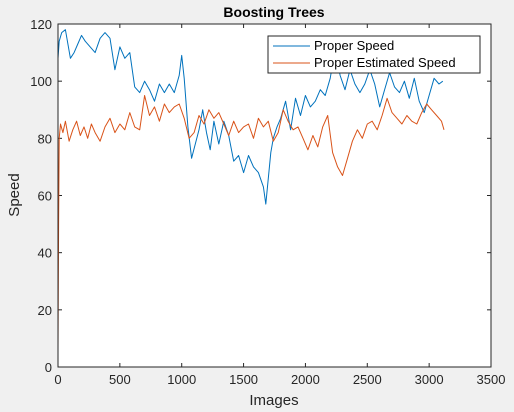  I want to click on y-tick-label: 20, so click(45, 310).